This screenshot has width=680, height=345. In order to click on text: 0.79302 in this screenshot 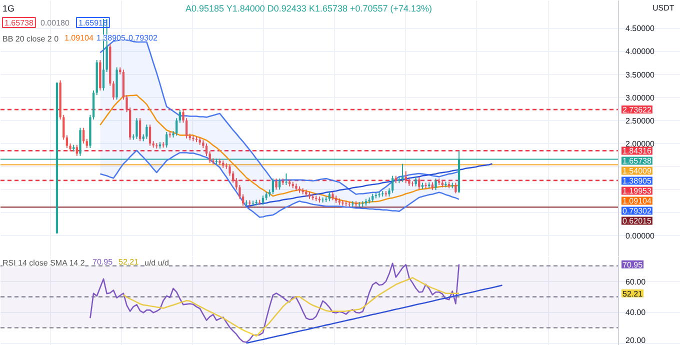, I will do `click(637, 211)`.